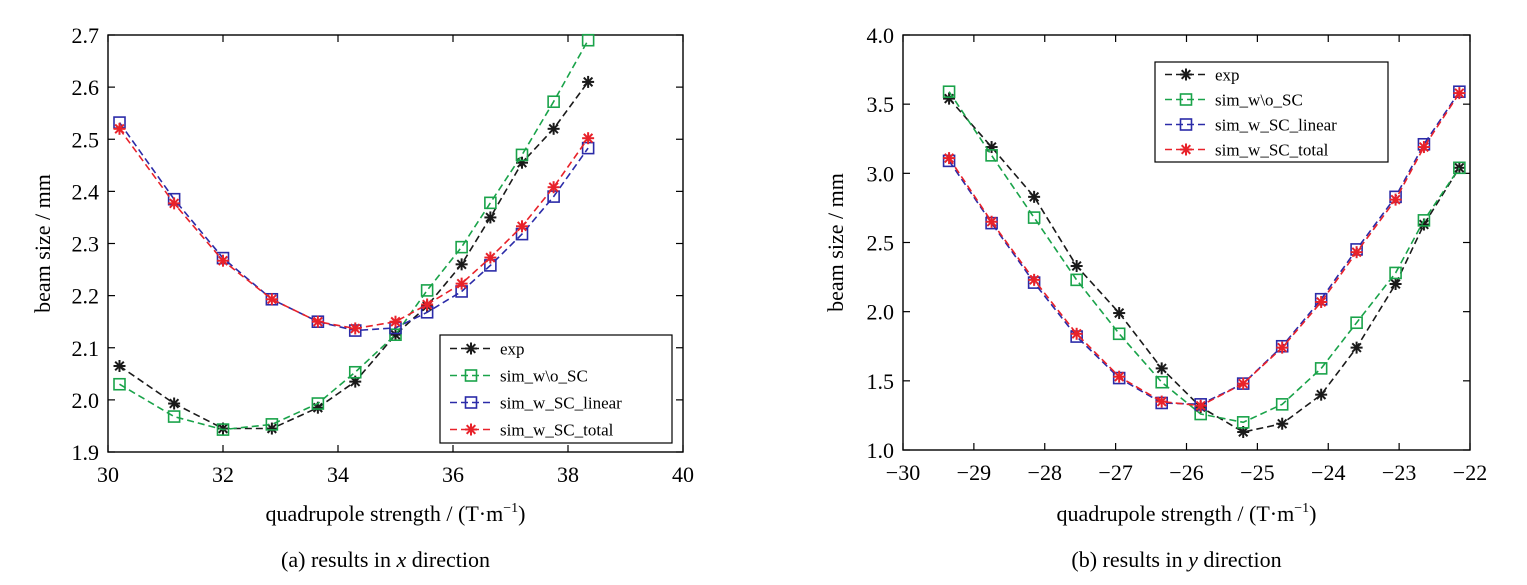 This screenshot has height=585, width=1527. I want to click on y-tick-label: 2.2, so click(86, 296).